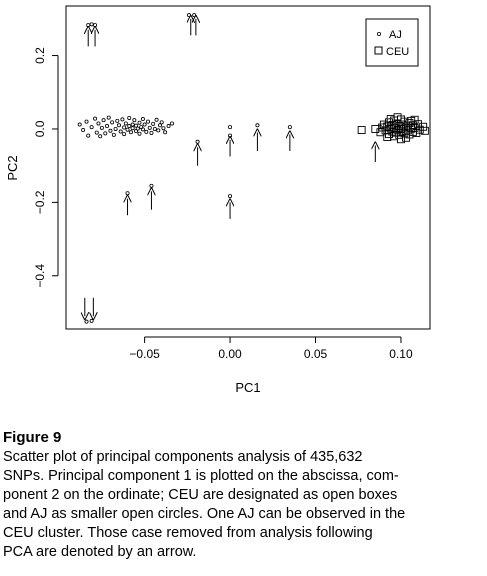  What do you see at coordinates (32, 437) in the screenshot?
I see `figure-title: Figure 9` at bounding box center [32, 437].